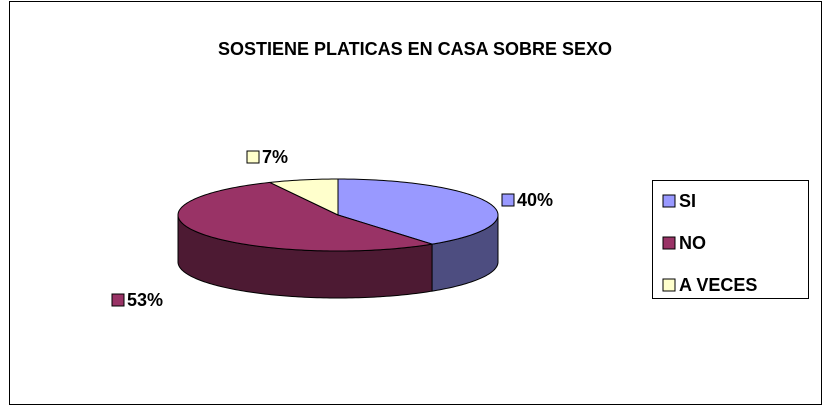 The height and width of the screenshot is (405, 823). What do you see at coordinates (692, 243) in the screenshot?
I see `legend-label: NO` at bounding box center [692, 243].